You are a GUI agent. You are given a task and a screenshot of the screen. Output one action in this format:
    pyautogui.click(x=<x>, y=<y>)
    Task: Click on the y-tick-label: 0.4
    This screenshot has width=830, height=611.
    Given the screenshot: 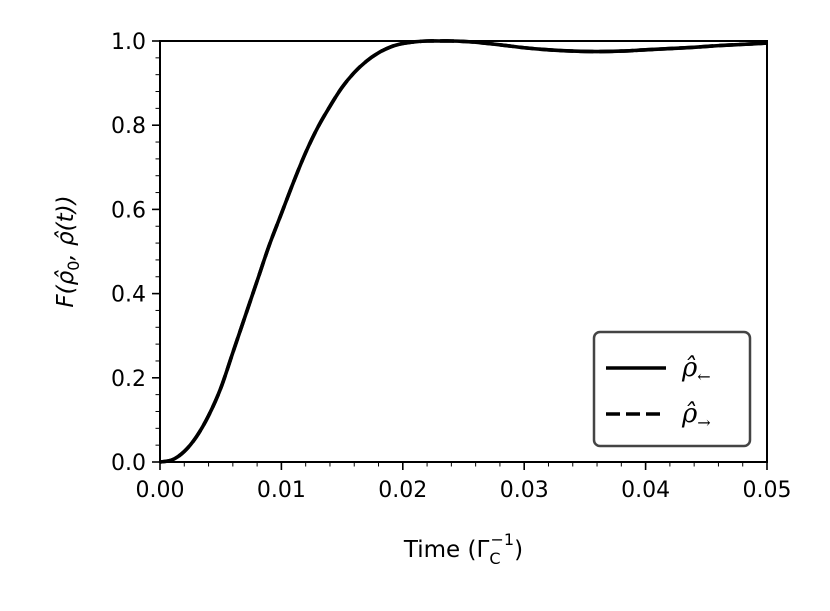 What is the action you would take?
    pyautogui.click(x=128, y=295)
    